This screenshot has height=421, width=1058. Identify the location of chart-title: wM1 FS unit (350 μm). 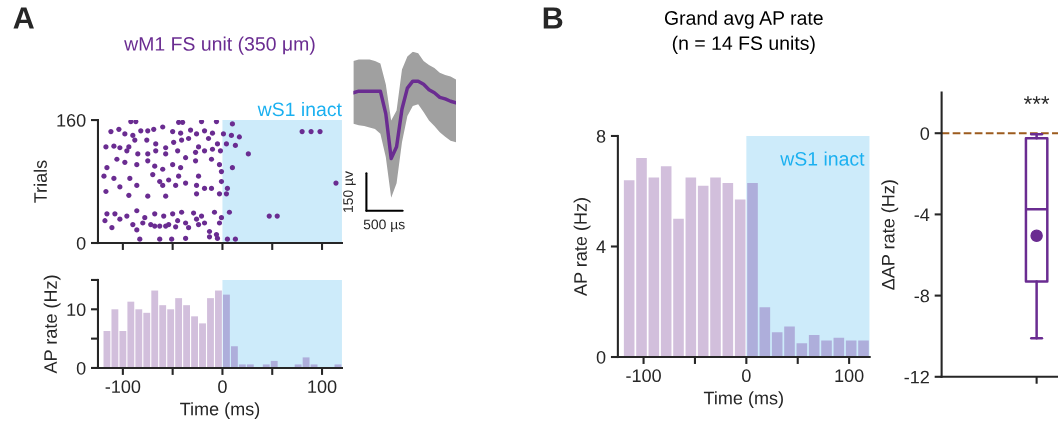
(219, 45).